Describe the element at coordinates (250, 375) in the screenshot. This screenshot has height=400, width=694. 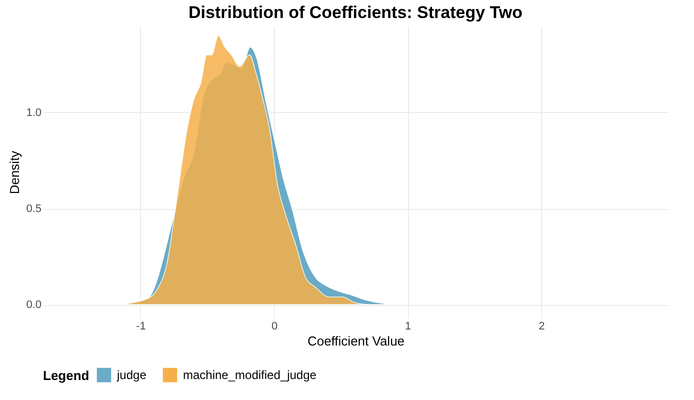
I see `legend-label: machine_modified_judge` at that location.